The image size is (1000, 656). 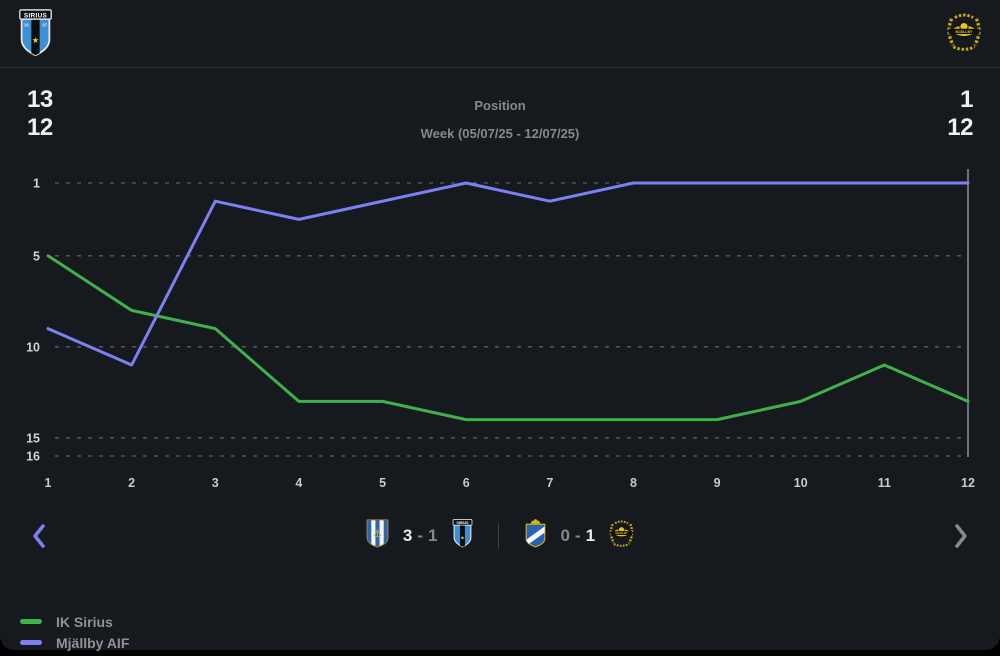 I want to click on x-axis-label-week-5: 5, so click(x=382, y=483).